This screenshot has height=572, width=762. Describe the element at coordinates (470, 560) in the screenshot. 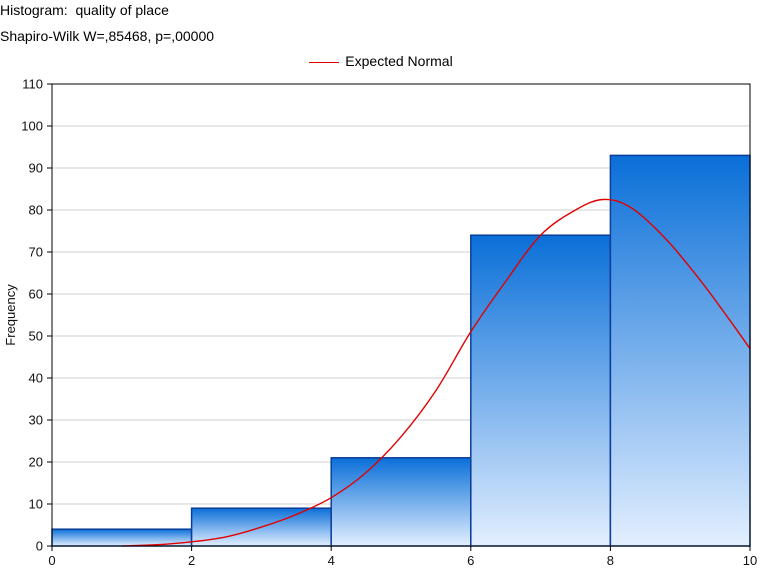

I see `x-tick-label: 6` at that location.